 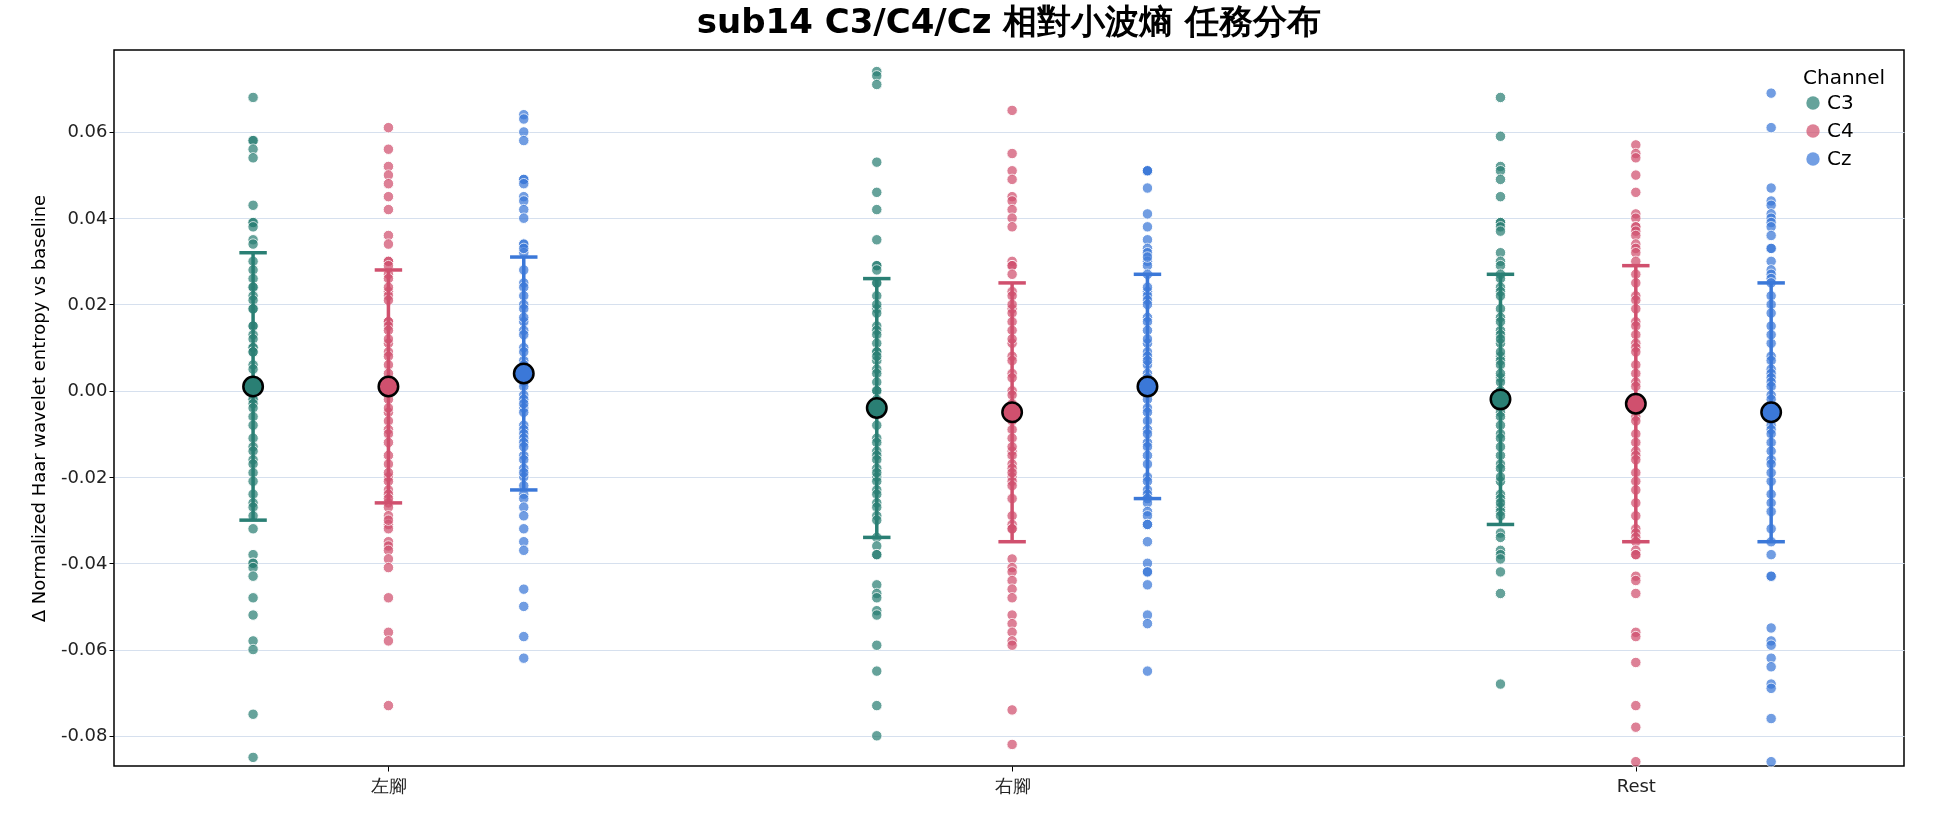 What do you see at coordinates (1844, 77) in the screenshot?
I see `legend-title: Channel` at bounding box center [1844, 77].